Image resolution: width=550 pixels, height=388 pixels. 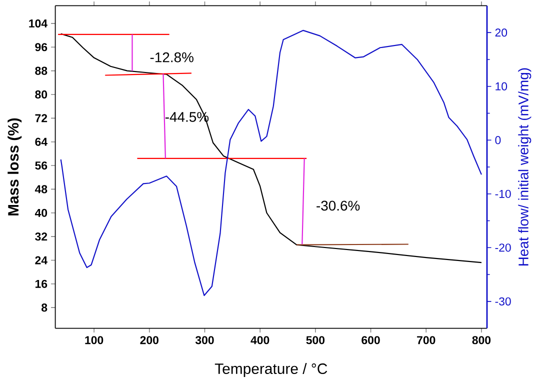 I want to click on x-axis-title: Temperature / °C, so click(x=271, y=370).